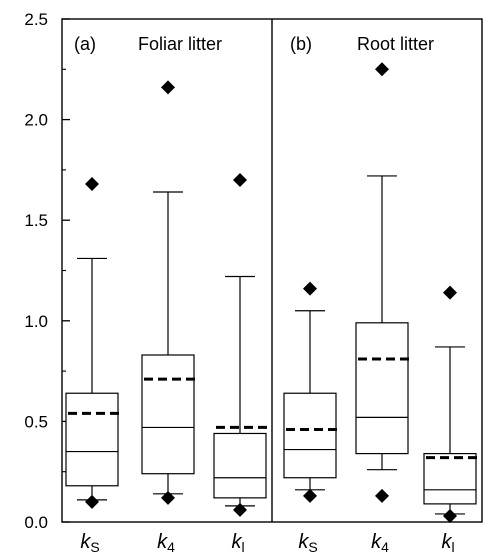  I want to click on panel-label: (a), so click(85, 44).